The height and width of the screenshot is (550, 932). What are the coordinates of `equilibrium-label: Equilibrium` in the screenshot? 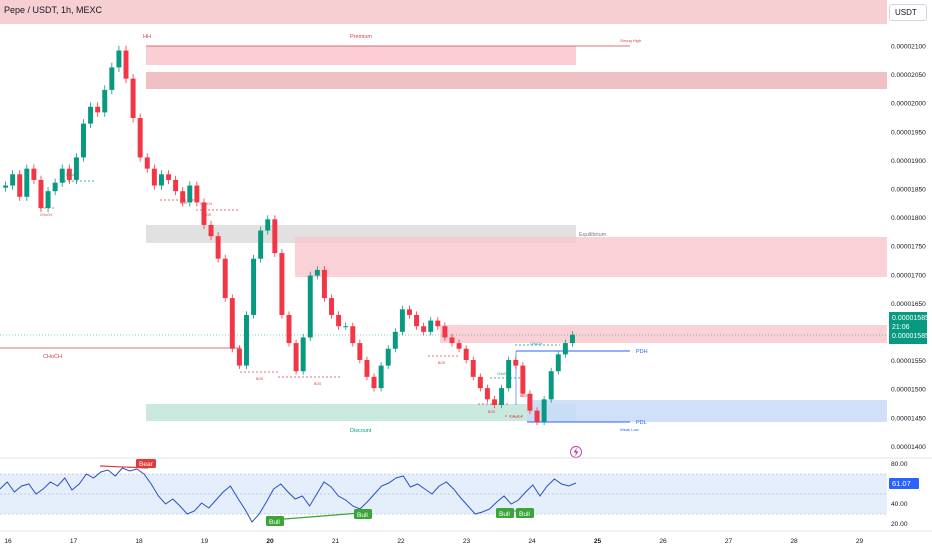 It's located at (593, 235).